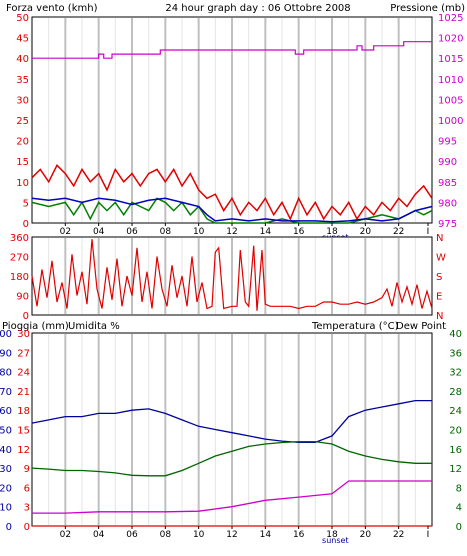  I want to click on y-tick-label: 1015, so click(450, 59).